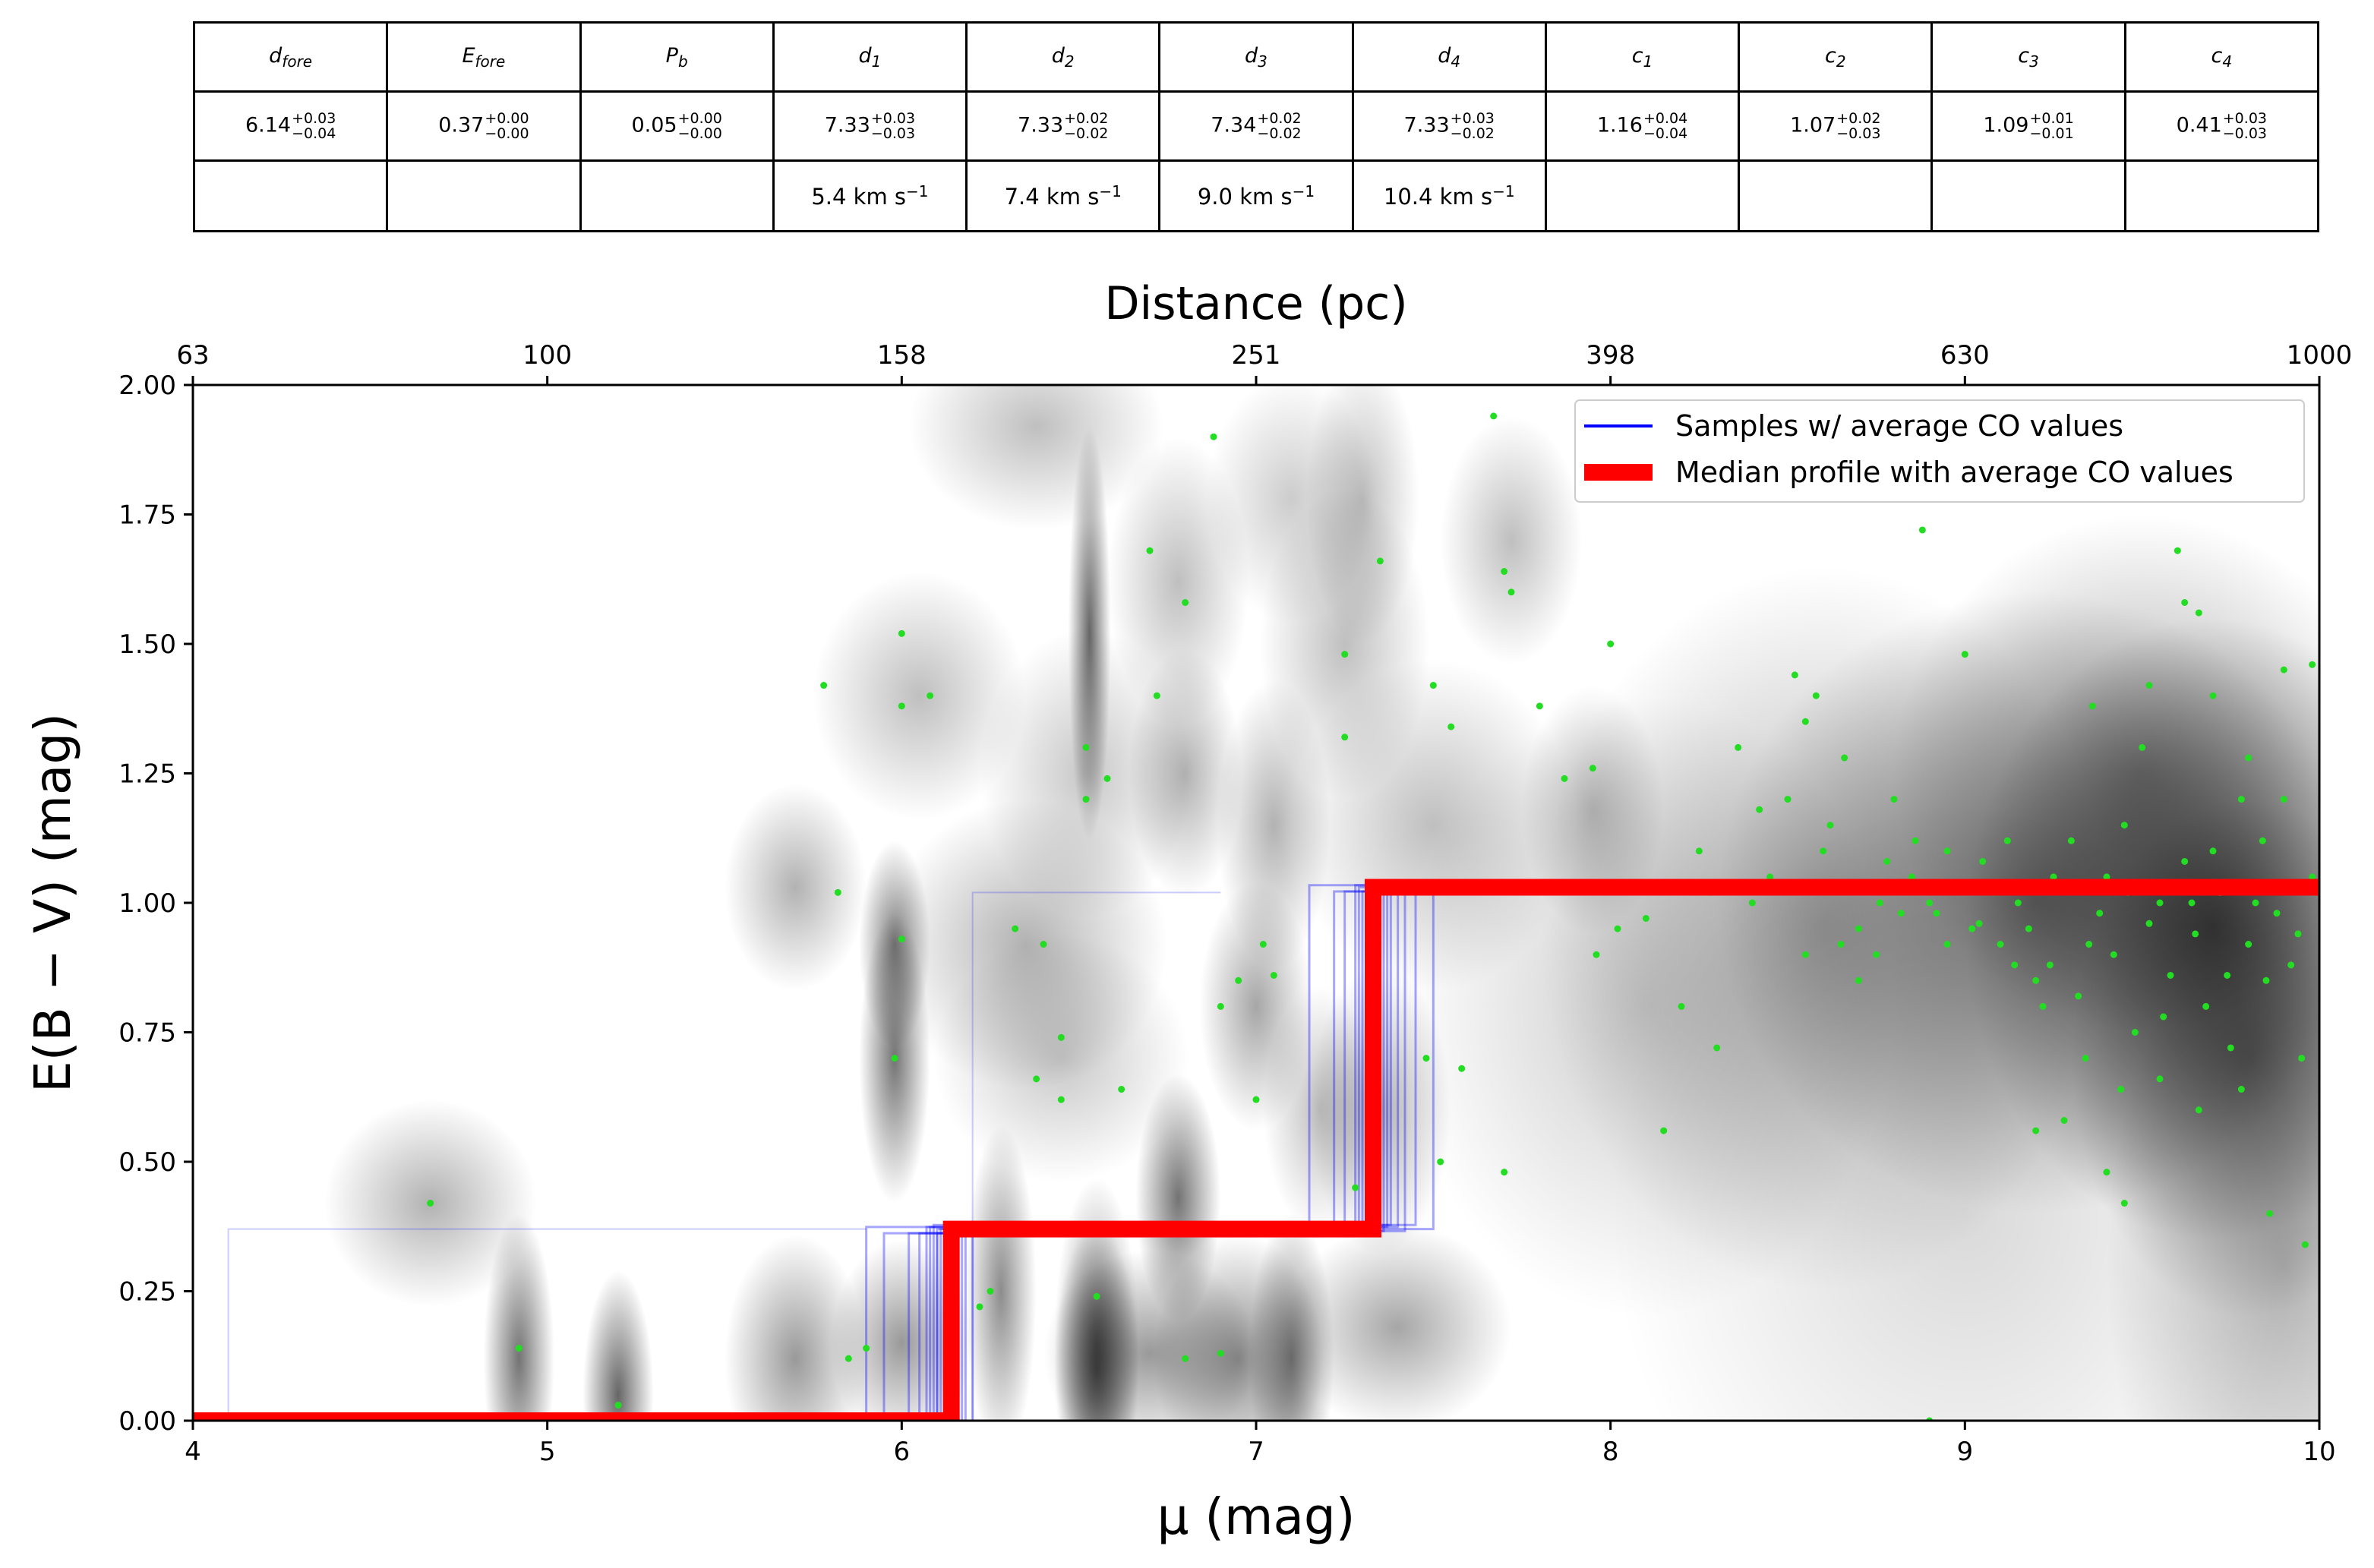 This screenshot has height=1568, width=2374. What do you see at coordinates (507, 118) in the screenshot?
I see `param-plus-error: +0.00` at bounding box center [507, 118].